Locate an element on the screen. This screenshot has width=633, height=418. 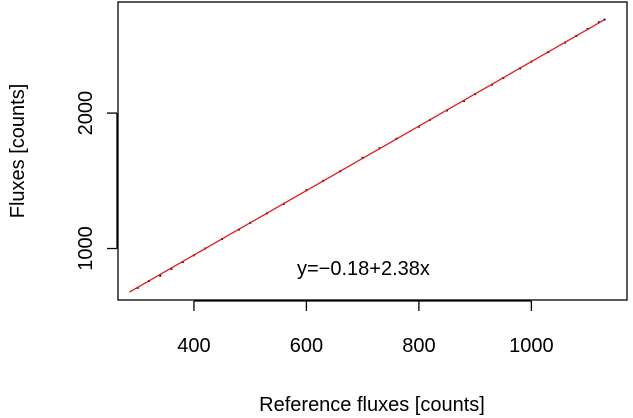
x-tick-label: 600 is located at coordinates (306, 346).